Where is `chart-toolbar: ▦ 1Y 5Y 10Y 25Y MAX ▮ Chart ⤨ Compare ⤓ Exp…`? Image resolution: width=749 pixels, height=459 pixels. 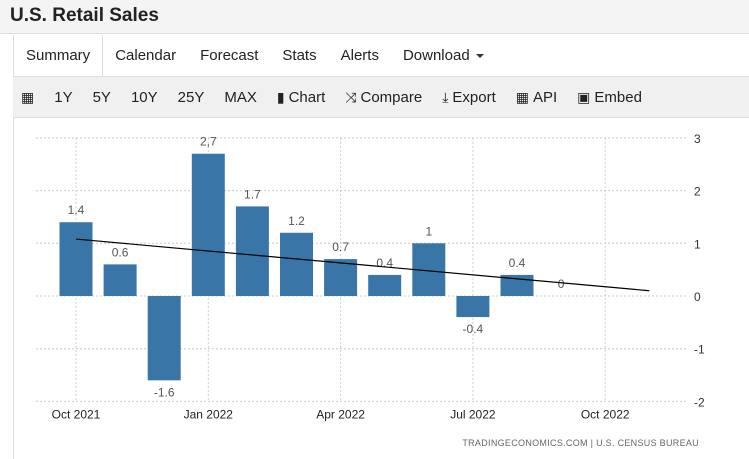
chart-toolbar: ▦ 1Y 5Y 10Y 25Y MAX ▮ Chart ⤨ Compare ⤓ Exp… is located at coordinates (381, 97).